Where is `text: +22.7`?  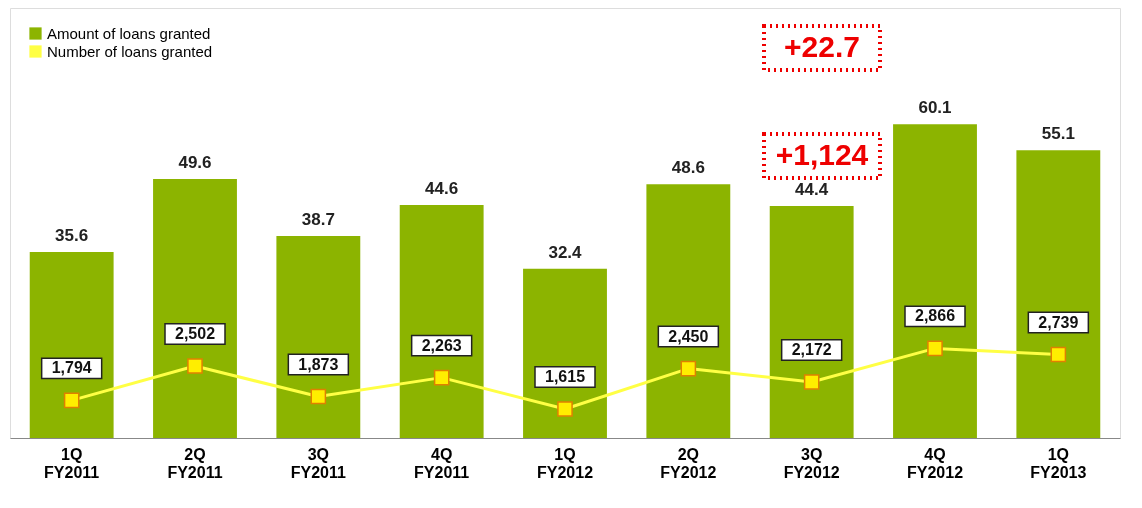
text: +22.7 is located at coordinates (822, 46).